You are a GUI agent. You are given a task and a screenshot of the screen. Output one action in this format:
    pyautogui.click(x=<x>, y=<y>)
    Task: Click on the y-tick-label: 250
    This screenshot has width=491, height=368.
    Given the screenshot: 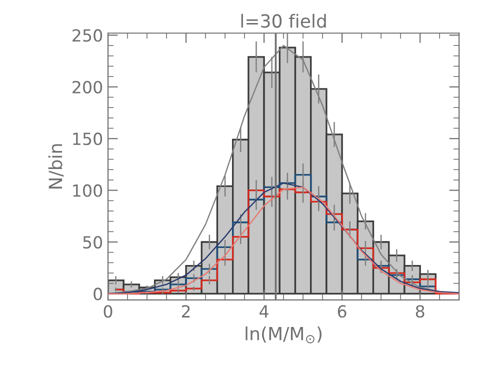 What is the action you would take?
    pyautogui.click(x=87, y=35)
    